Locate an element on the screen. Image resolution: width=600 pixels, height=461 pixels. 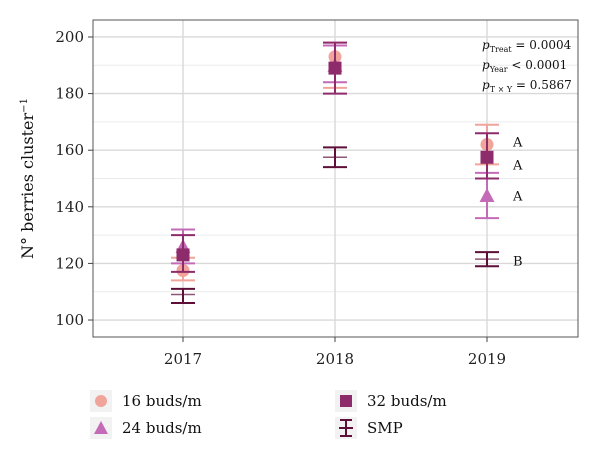
y-tick-label: 140 is located at coordinates (69, 207).